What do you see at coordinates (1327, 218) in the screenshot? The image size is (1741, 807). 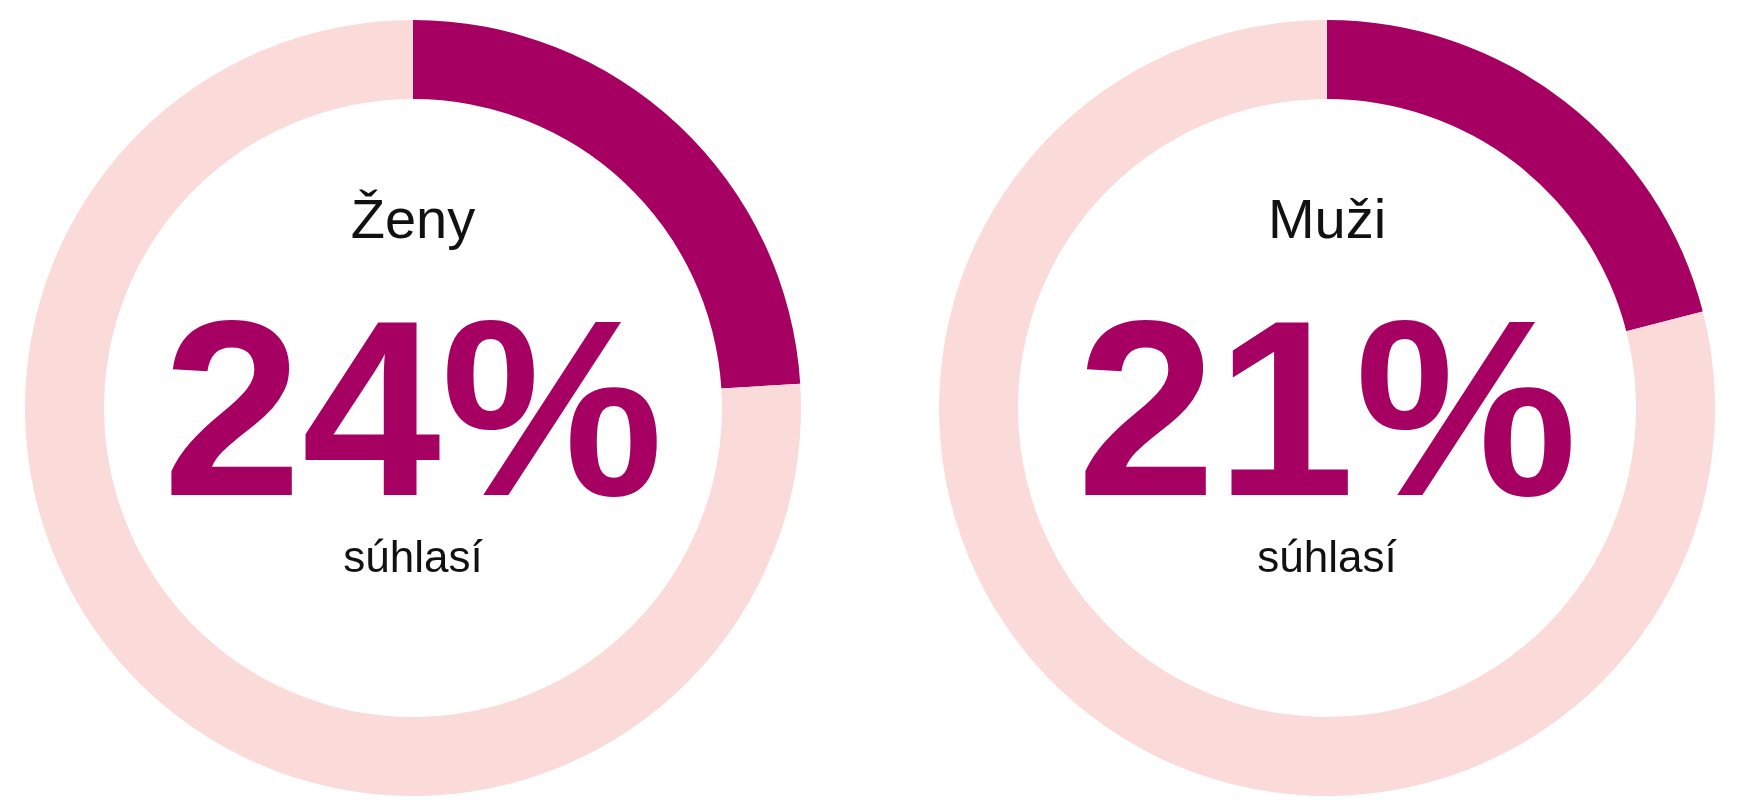 I see `text: Muži` at bounding box center [1327, 218].